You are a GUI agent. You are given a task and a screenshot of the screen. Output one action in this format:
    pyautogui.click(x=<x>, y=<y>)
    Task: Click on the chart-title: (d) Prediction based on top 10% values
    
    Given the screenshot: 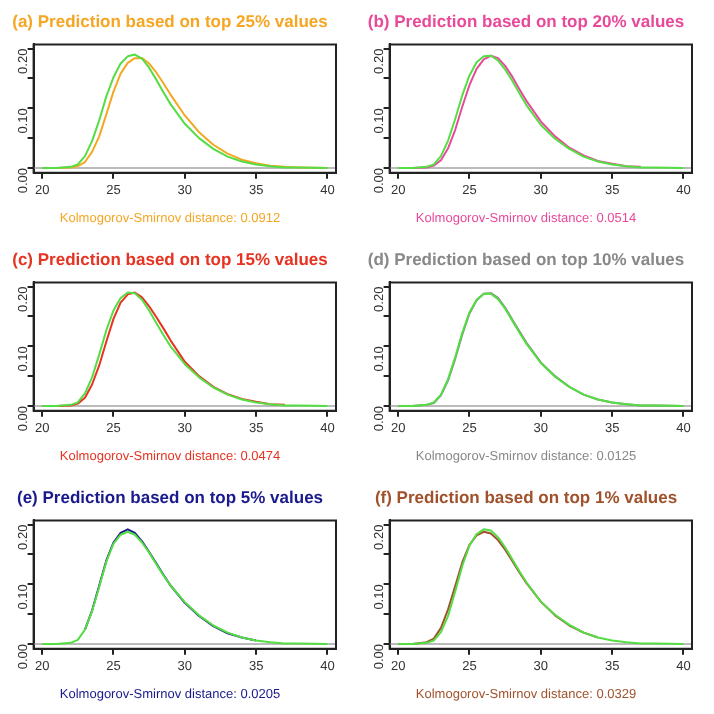 What is the action you would take?
    pyautogui.click(x=526, y=258)
    